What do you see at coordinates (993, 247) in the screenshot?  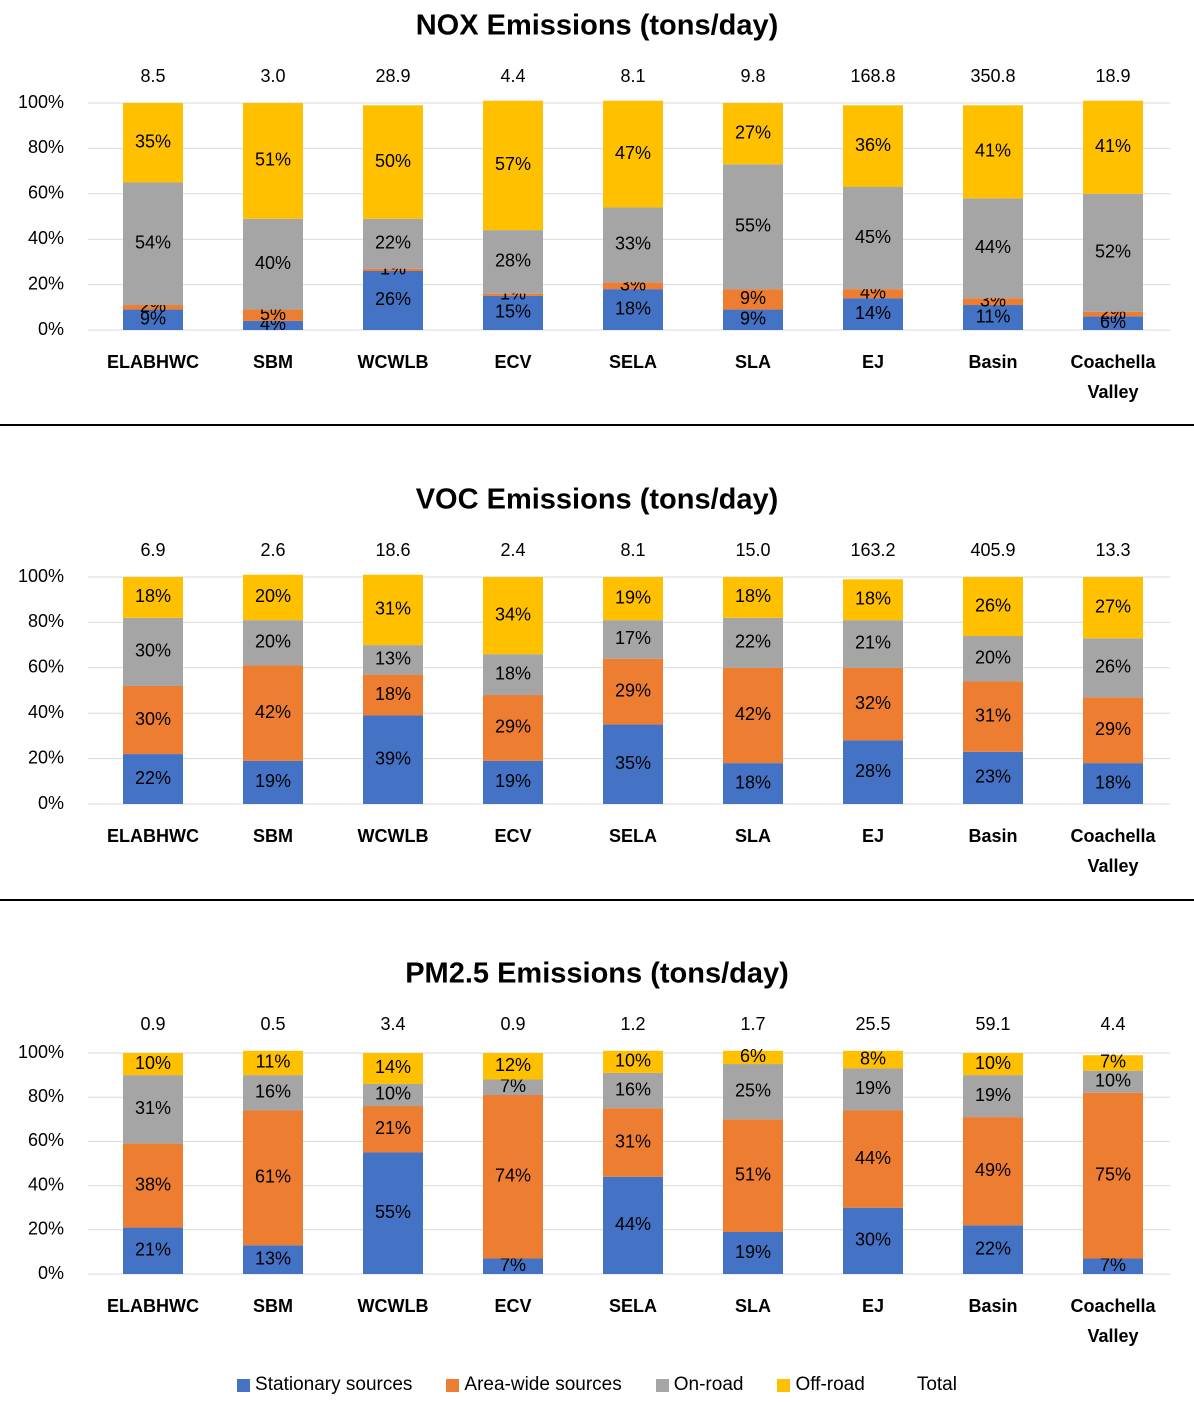 I see `value-label: 44%` at bounding box center [993, 247].